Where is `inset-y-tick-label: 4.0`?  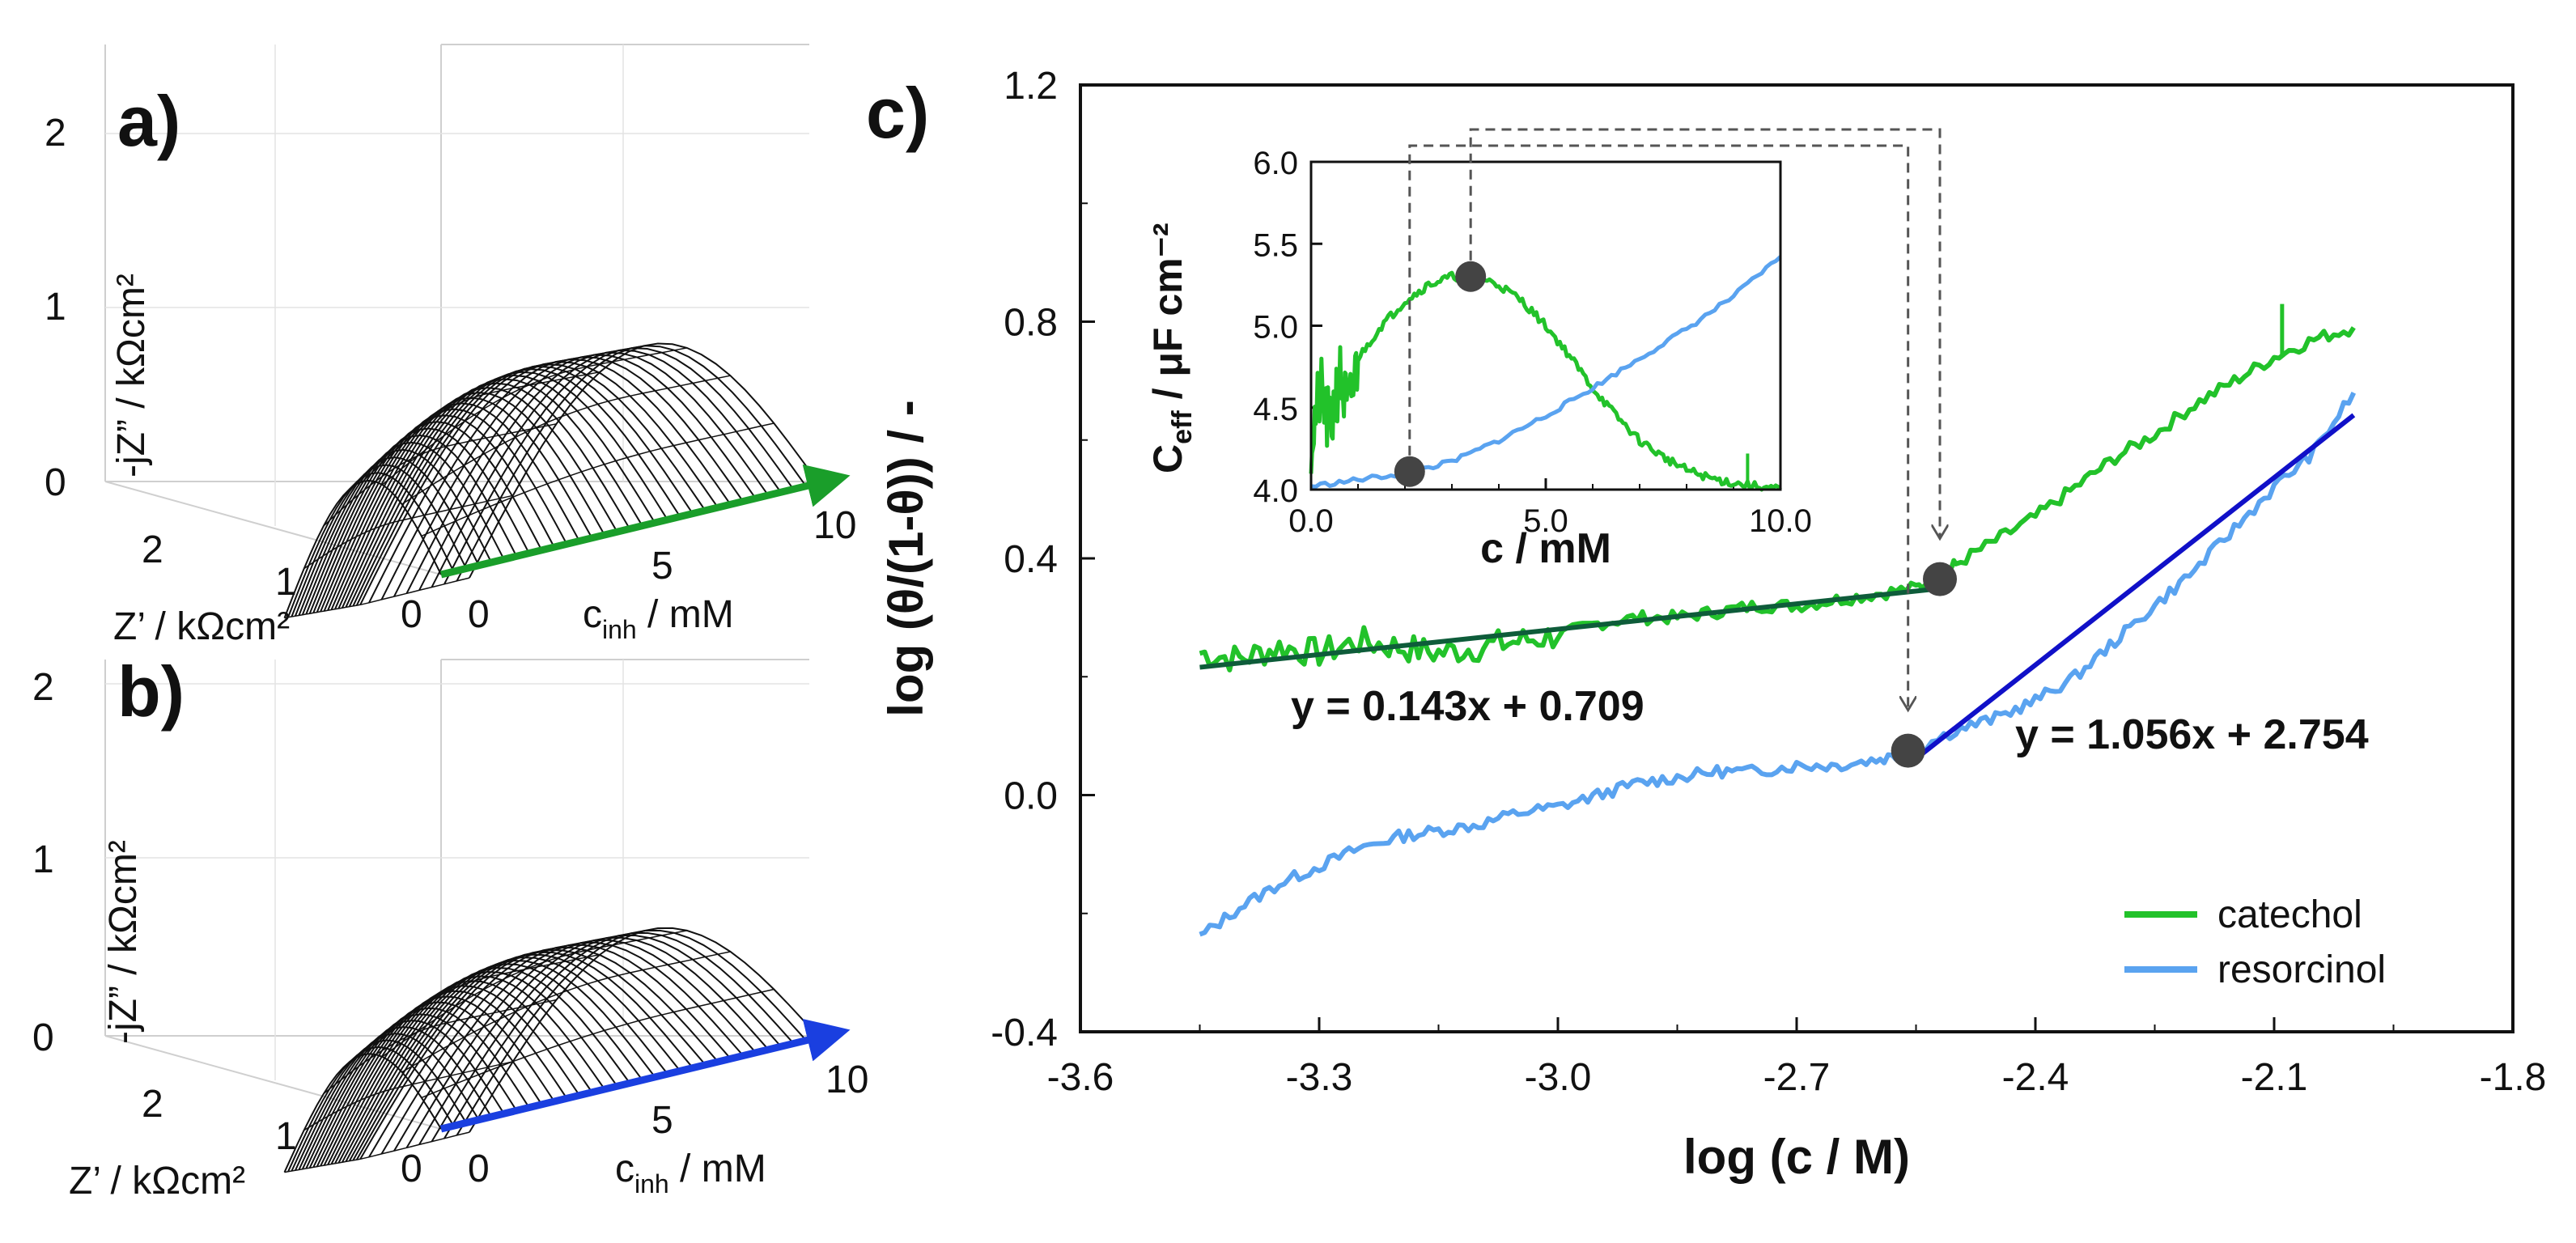 inset-y-tick-label: 4.0 is located at coordinates (1275, 491).